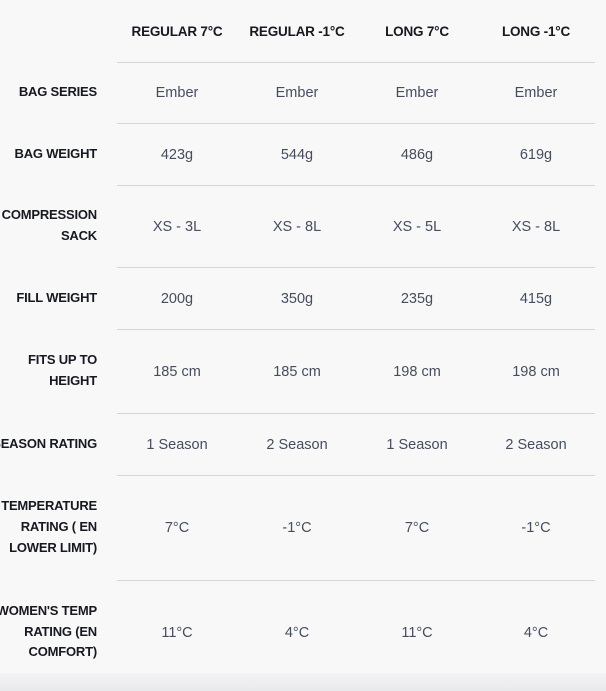 Image resolution: width=606 pixels, height=691 pixels. I want to click on row-label-text: TEMPERATURE RATING ( EN LOWER LIMIT), so click(49, 526).